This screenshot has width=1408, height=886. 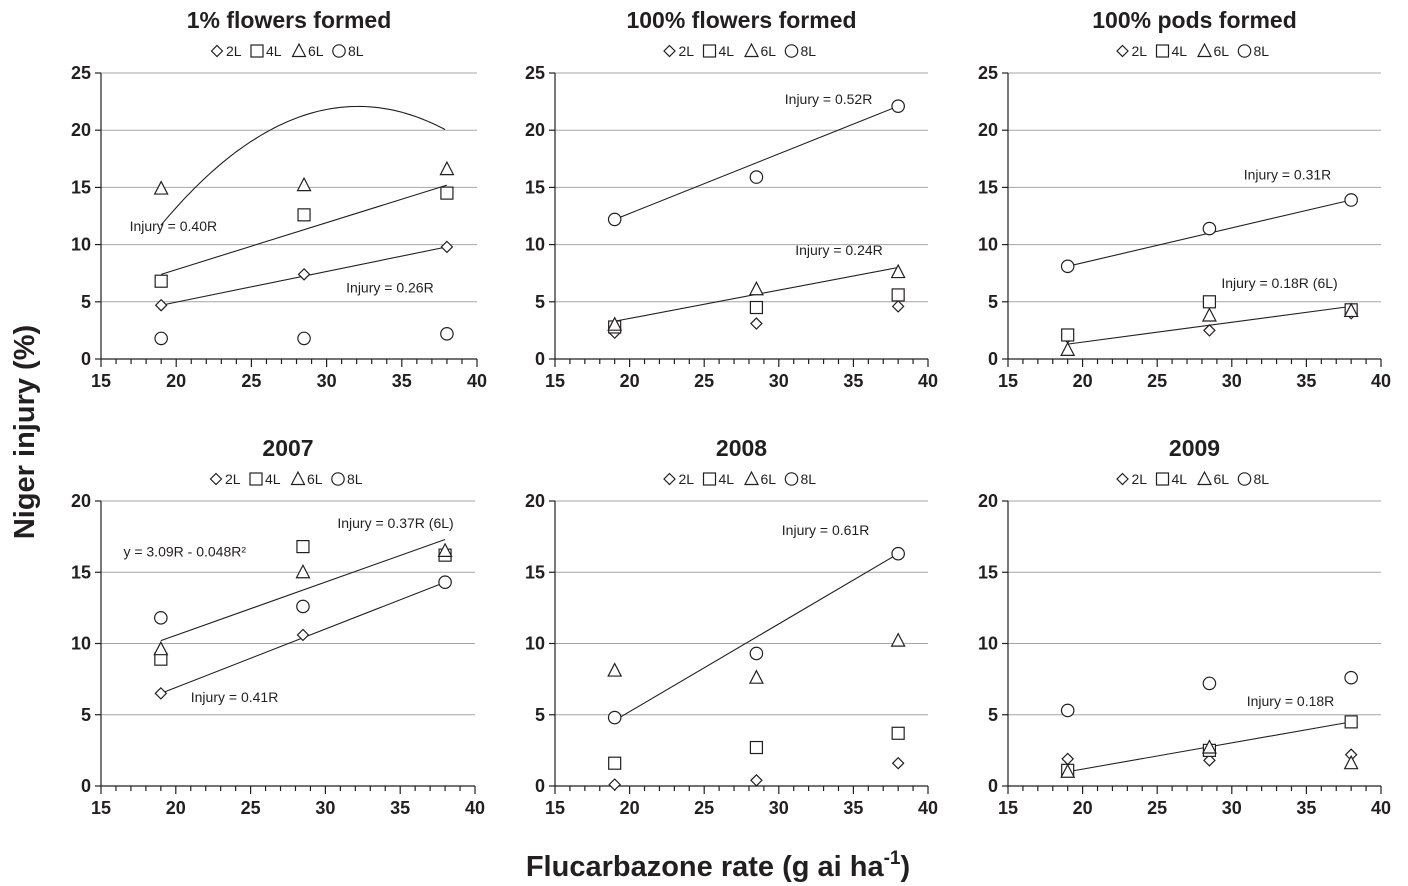 I want to click on panel-title: 1% flowers formed, so click(x=289, y=20).